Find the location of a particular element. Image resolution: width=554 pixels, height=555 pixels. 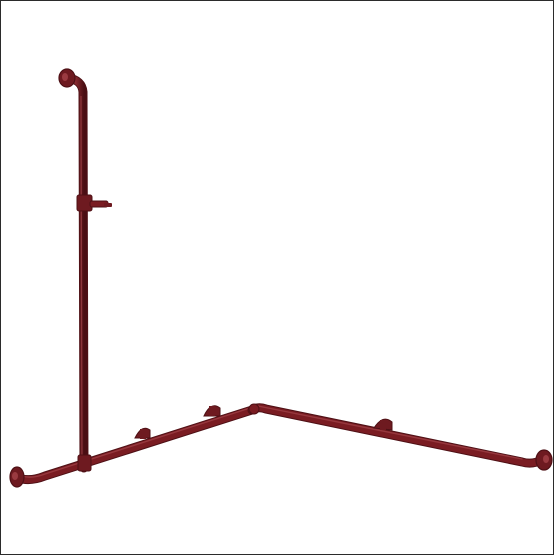

wall-flange-right-end is located at coordinates (544, 460).